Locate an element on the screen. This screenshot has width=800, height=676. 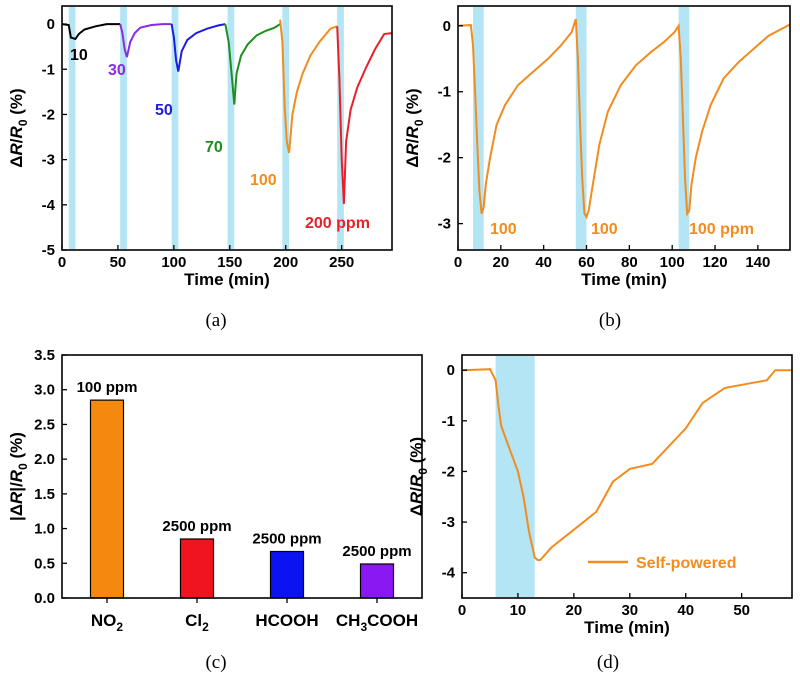
bar-label-c-3: 2500 ppm is located at coordinates (376, 551).